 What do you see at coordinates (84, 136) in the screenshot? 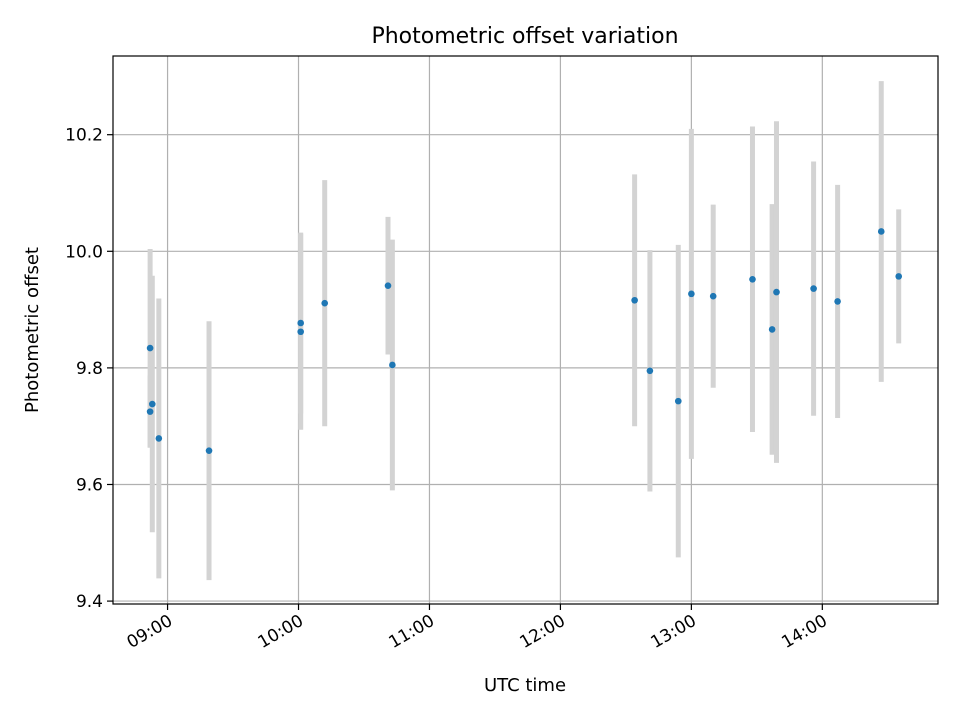
I see `y-tick-label: 10.2` at bounding box center [84, 136].